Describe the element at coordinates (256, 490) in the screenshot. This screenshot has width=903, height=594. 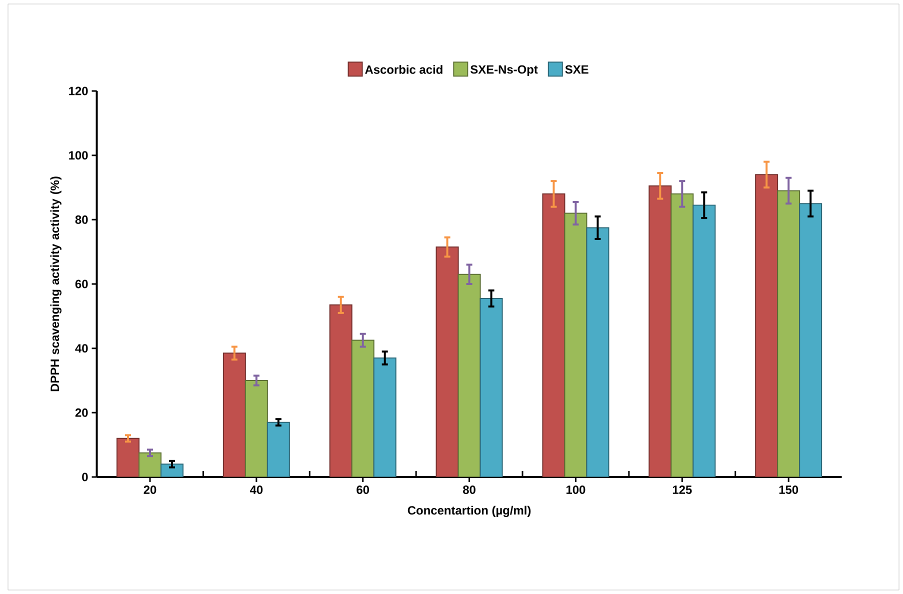
I see `x-tick-label: 40` at that location.